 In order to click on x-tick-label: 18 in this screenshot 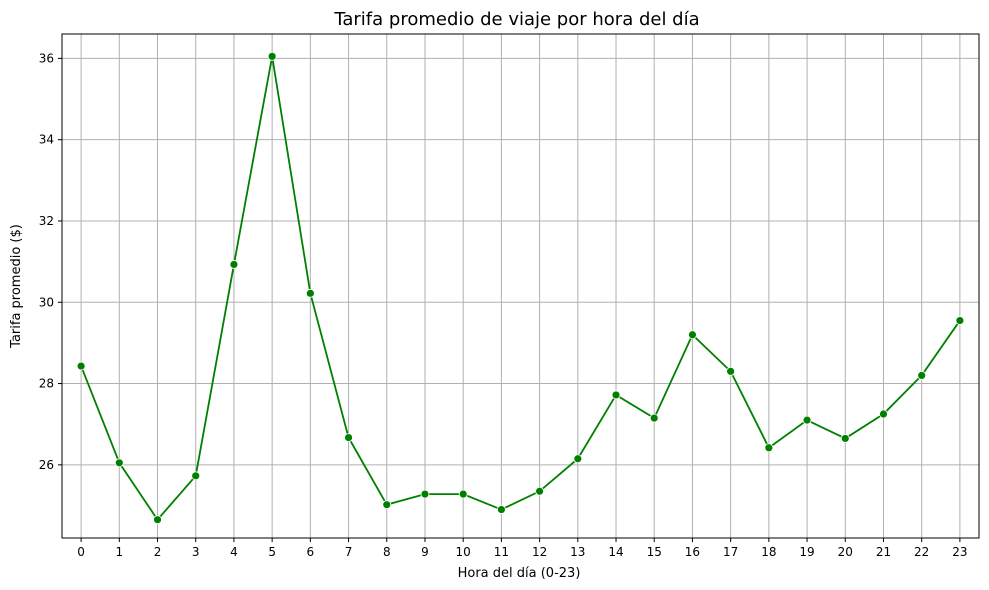, I will do `click(768, 552)`.